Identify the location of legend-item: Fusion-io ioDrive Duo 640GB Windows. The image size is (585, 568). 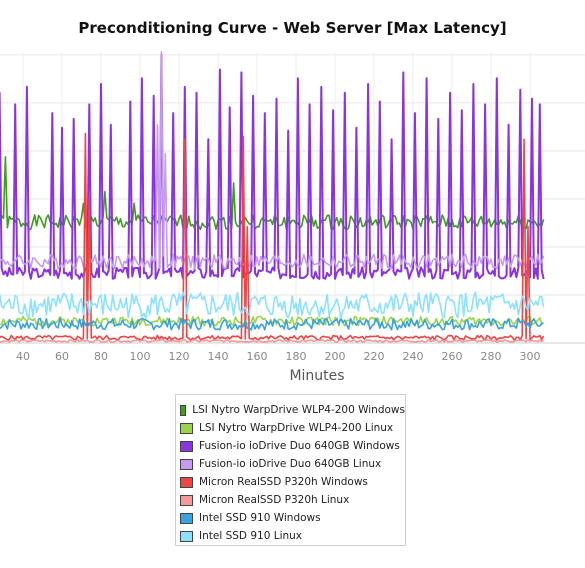
(292, 446).